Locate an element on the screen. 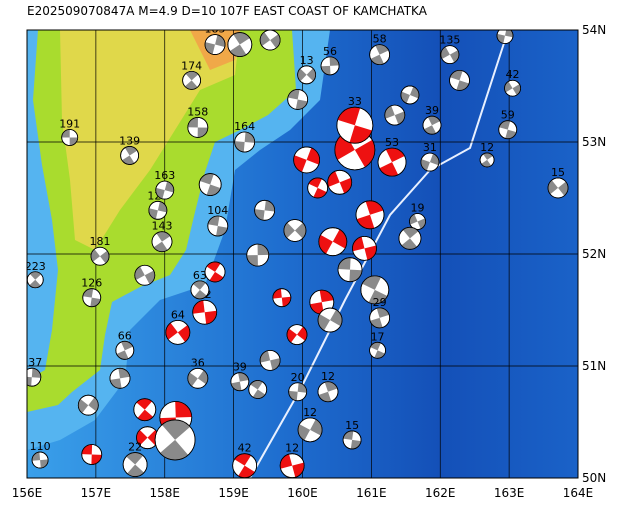 The width and height of the screenshot is (623, 511). depth-label: 191 is located at coordinates (69, 124).